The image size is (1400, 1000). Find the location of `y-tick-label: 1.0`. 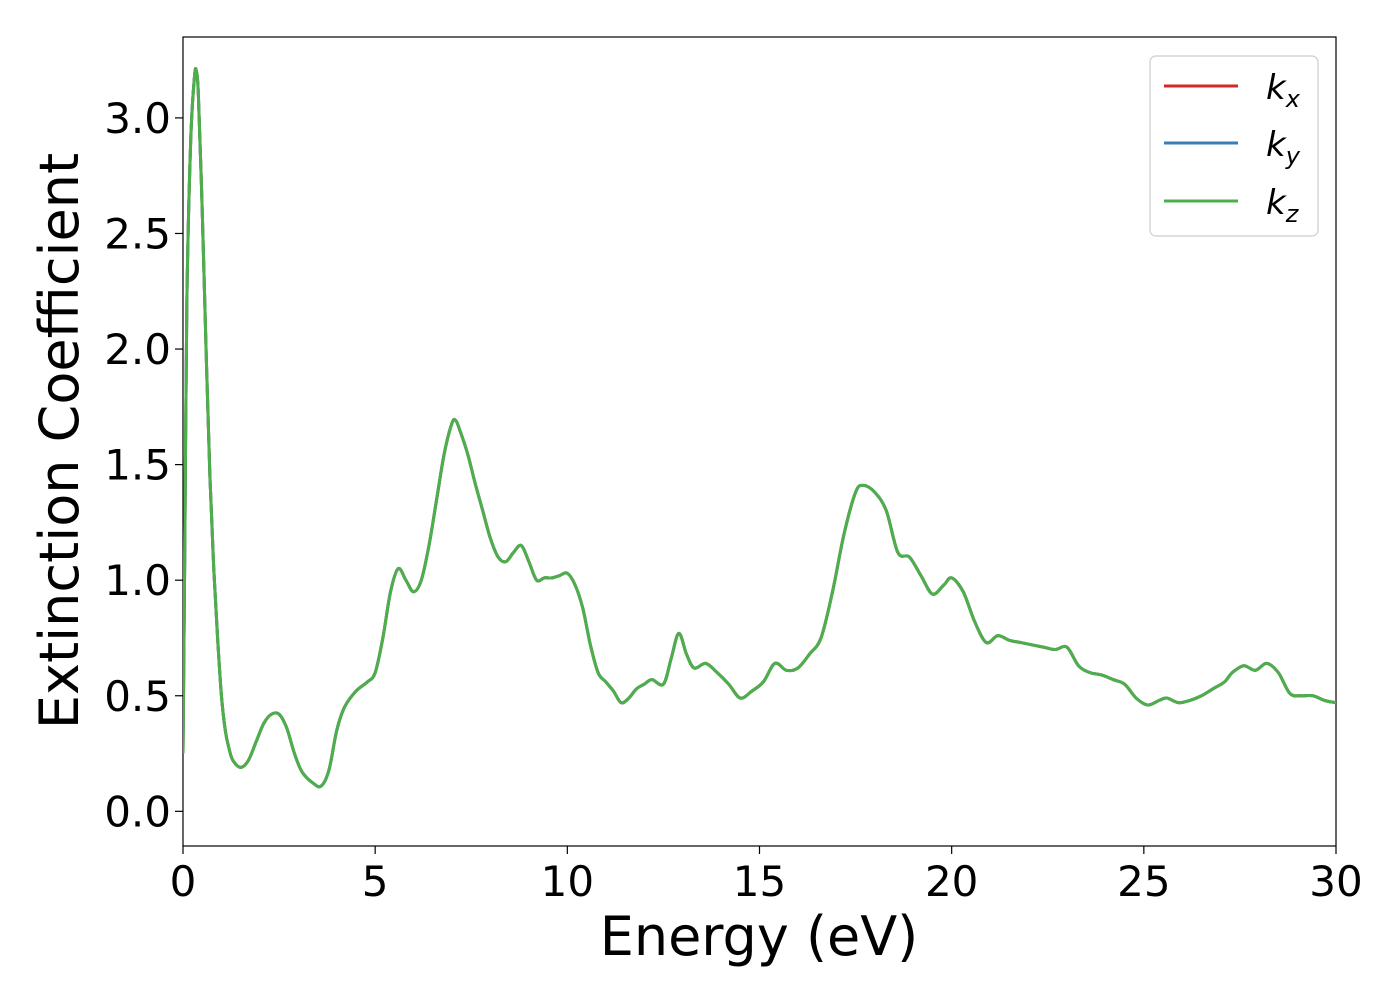

y-tick-label: 1.0 is located at coordinates (137, 580).